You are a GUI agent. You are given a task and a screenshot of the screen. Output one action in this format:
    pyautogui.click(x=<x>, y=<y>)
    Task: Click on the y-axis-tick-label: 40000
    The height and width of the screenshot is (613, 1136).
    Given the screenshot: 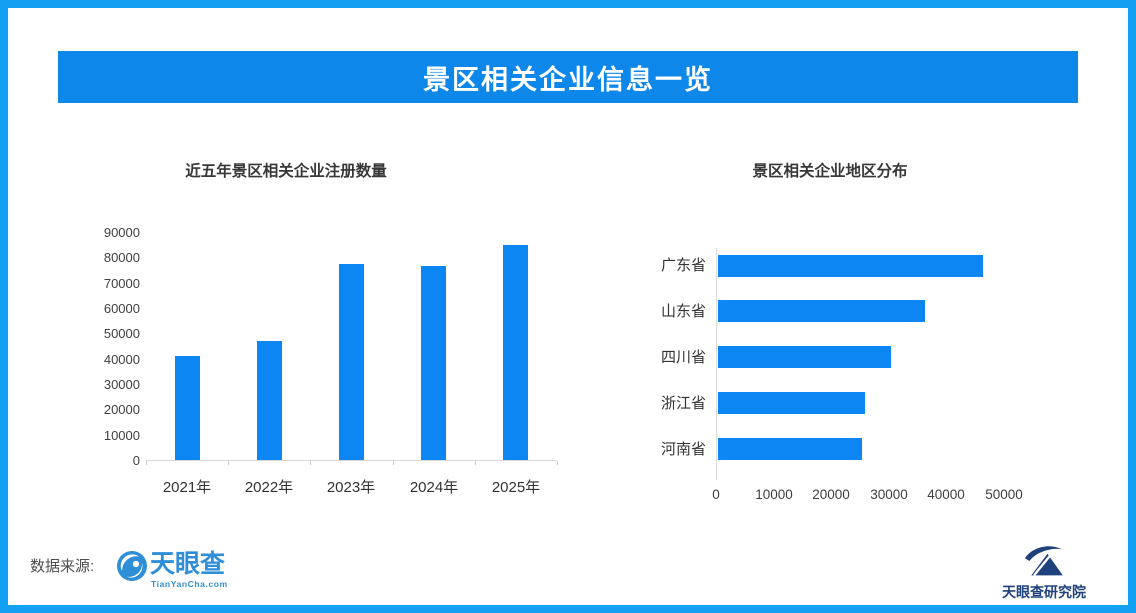 What is the action you would take?
    pyautogui.click(x=121, y=359)
    